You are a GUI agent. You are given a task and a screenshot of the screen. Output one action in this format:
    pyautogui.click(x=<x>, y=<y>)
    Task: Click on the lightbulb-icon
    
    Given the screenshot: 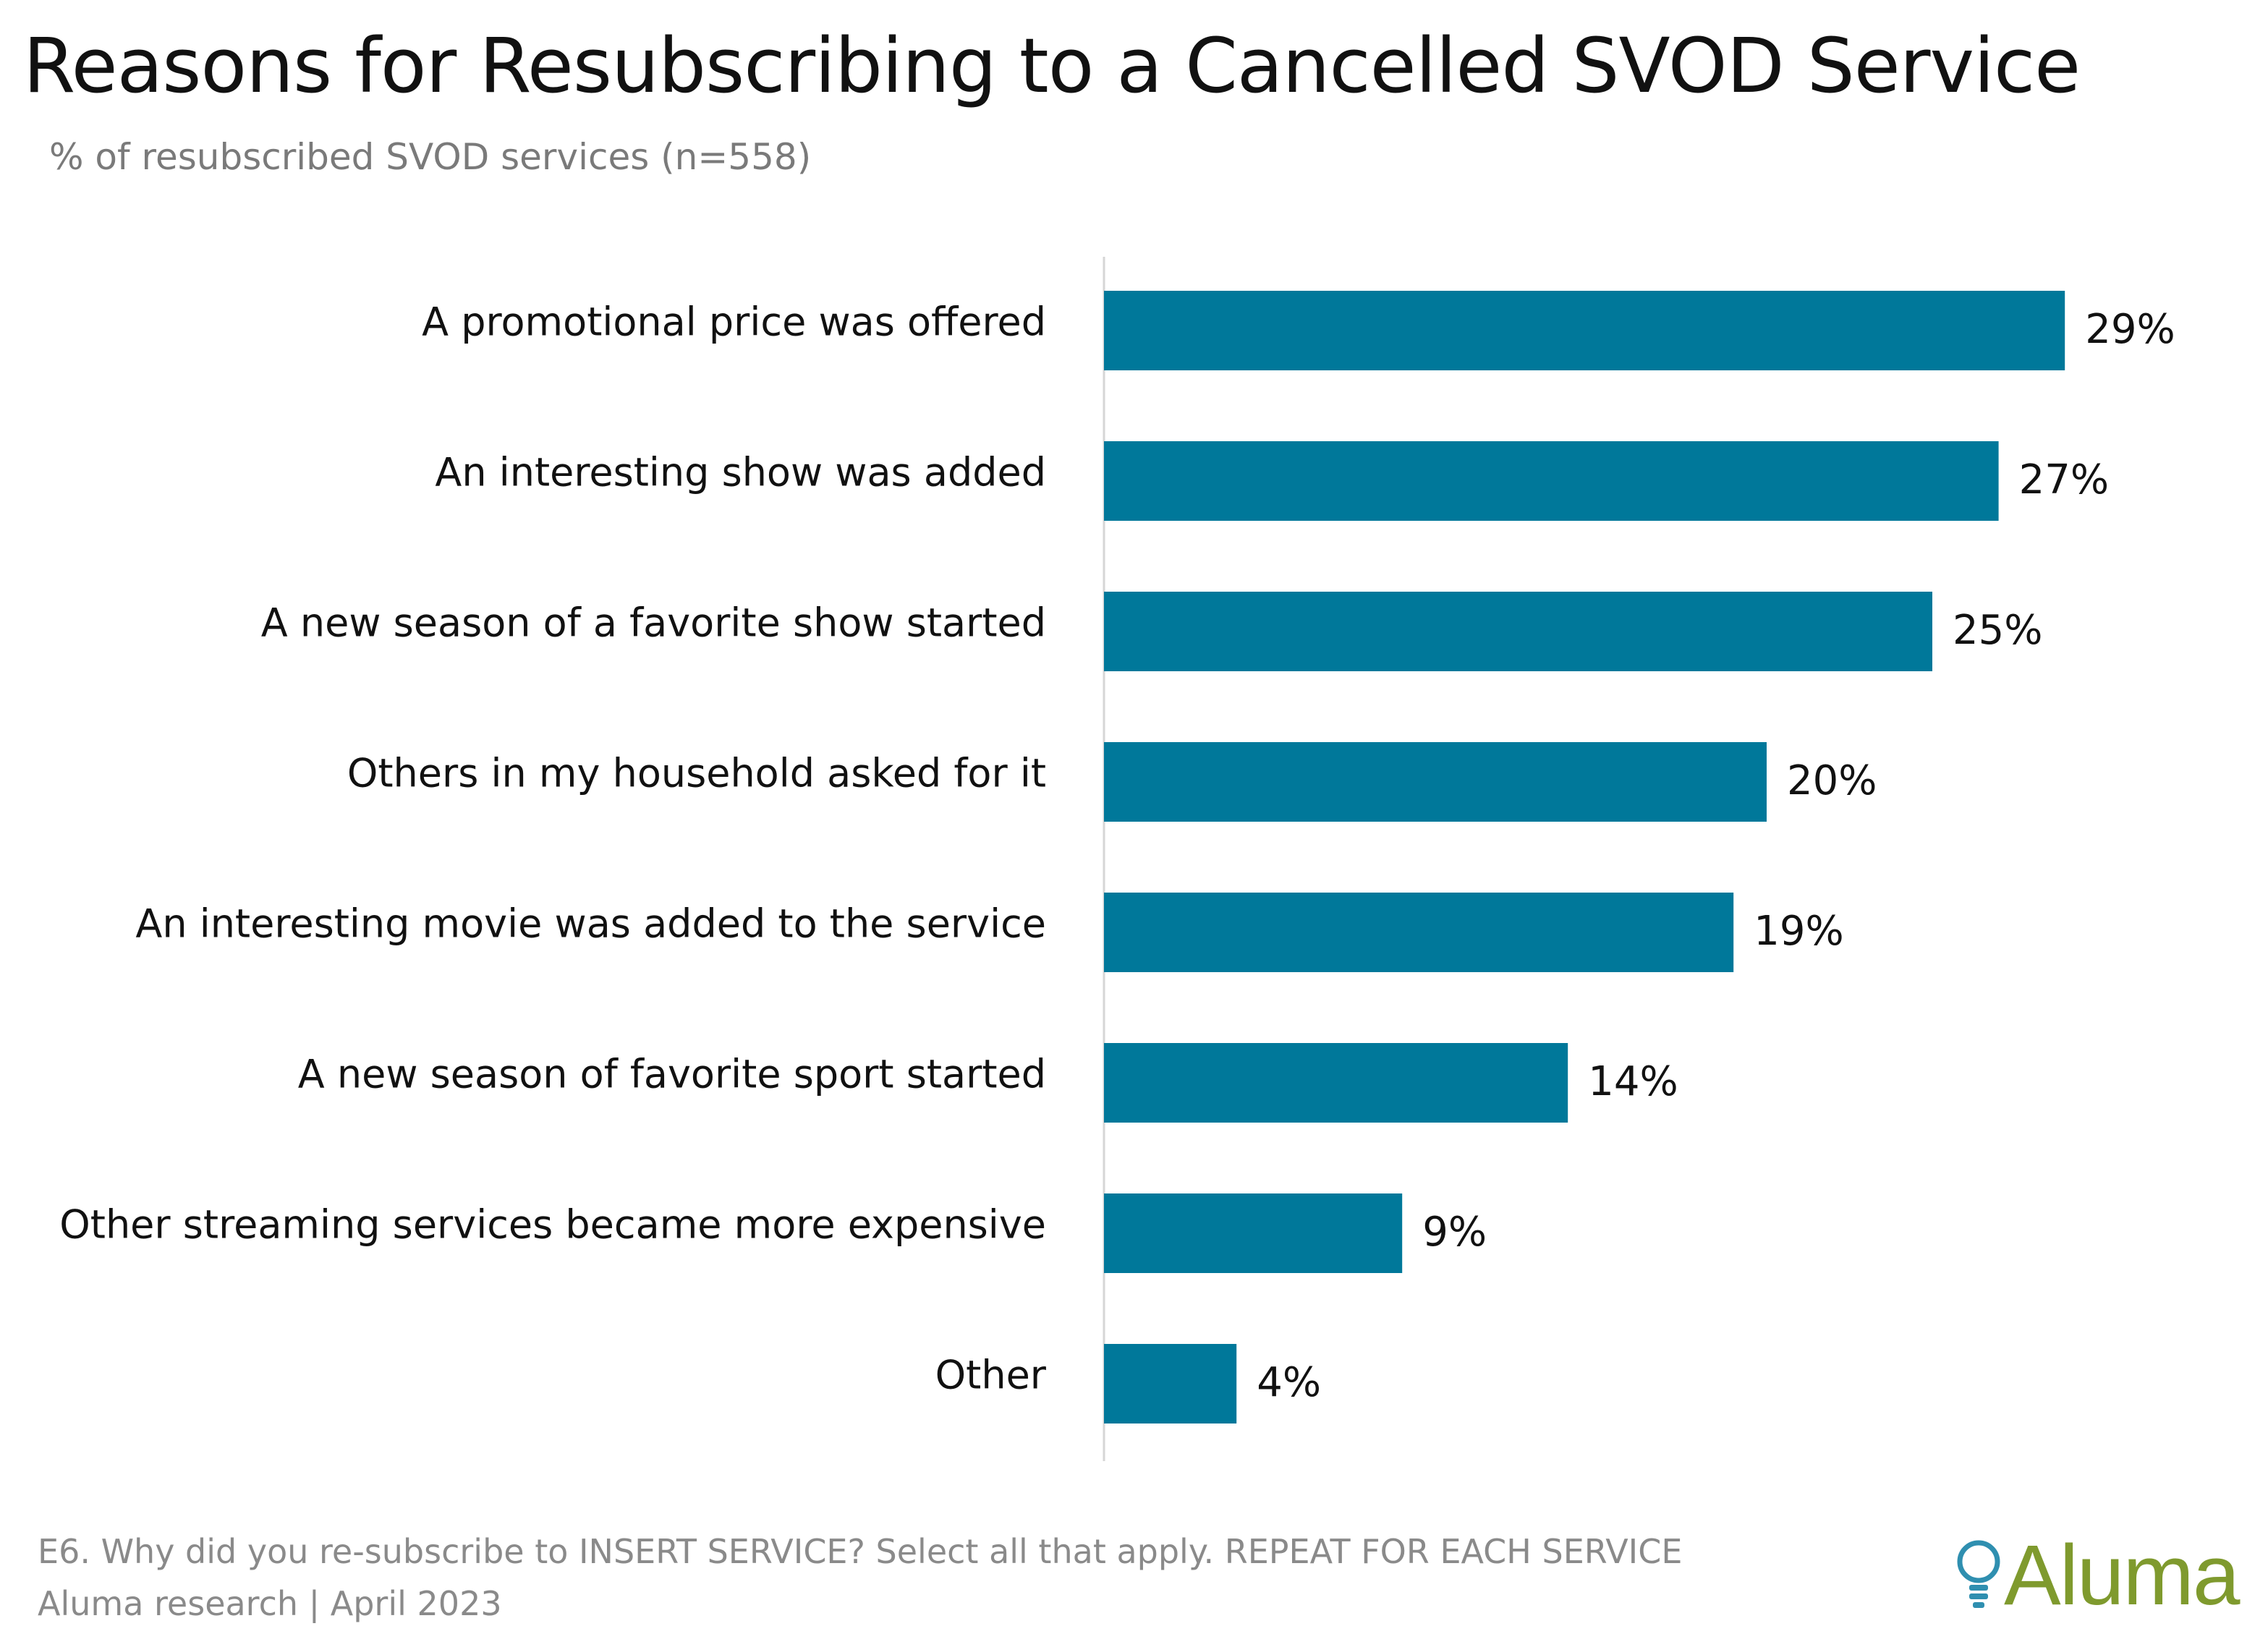 What is the action you would take?
    pyautogui.click(x=1978, y=1574)
    